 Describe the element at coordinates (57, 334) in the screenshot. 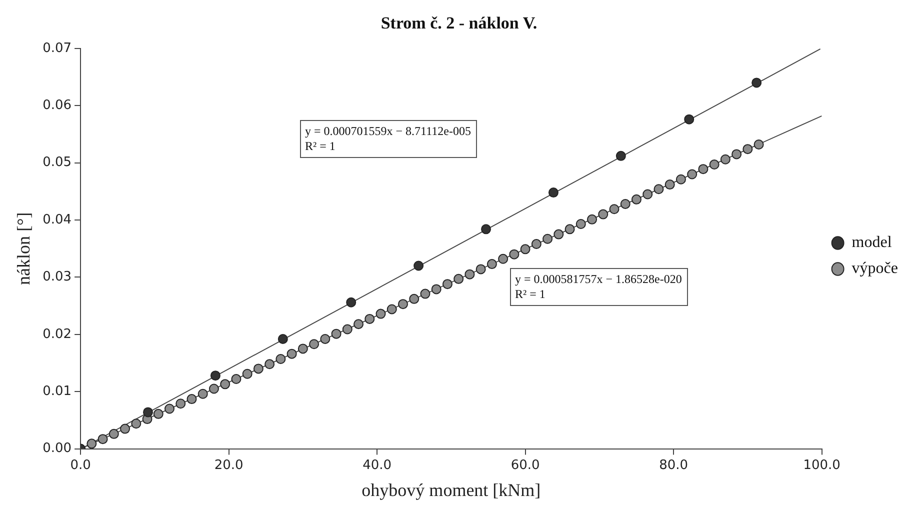

I see `y-tick-label: 0.02` at that location.